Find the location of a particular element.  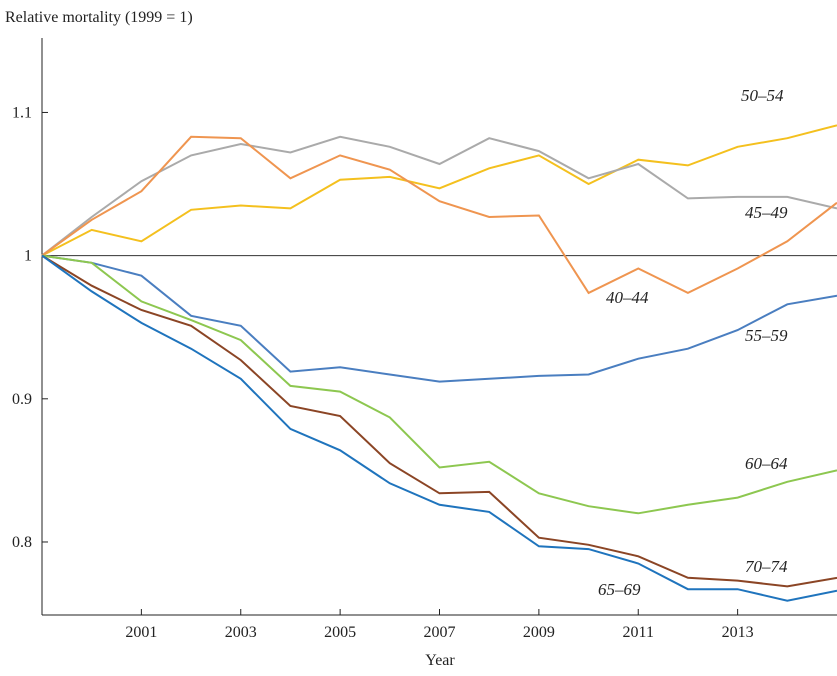

x-axis-label: Year is located at coordinates (440, 660).